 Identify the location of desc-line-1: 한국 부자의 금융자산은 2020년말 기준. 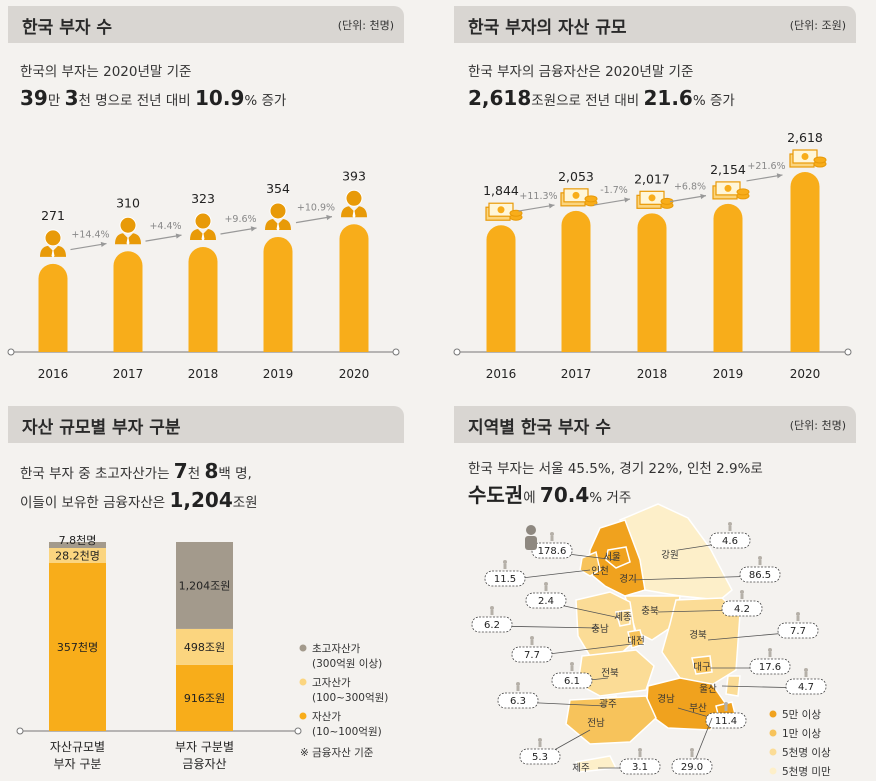
(581, 72).